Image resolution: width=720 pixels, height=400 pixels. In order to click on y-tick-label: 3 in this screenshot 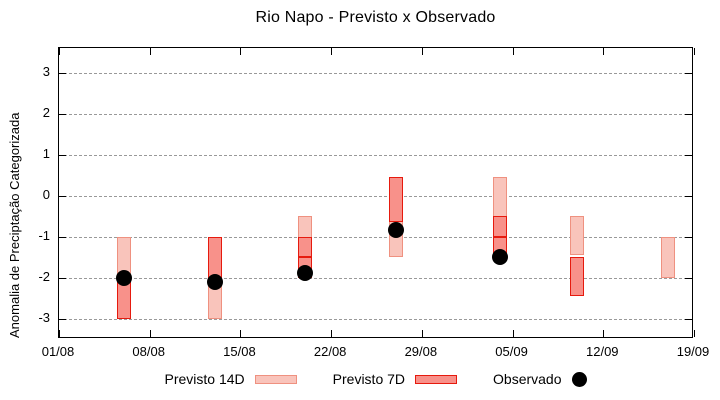, I will do `click(46, 71)`.